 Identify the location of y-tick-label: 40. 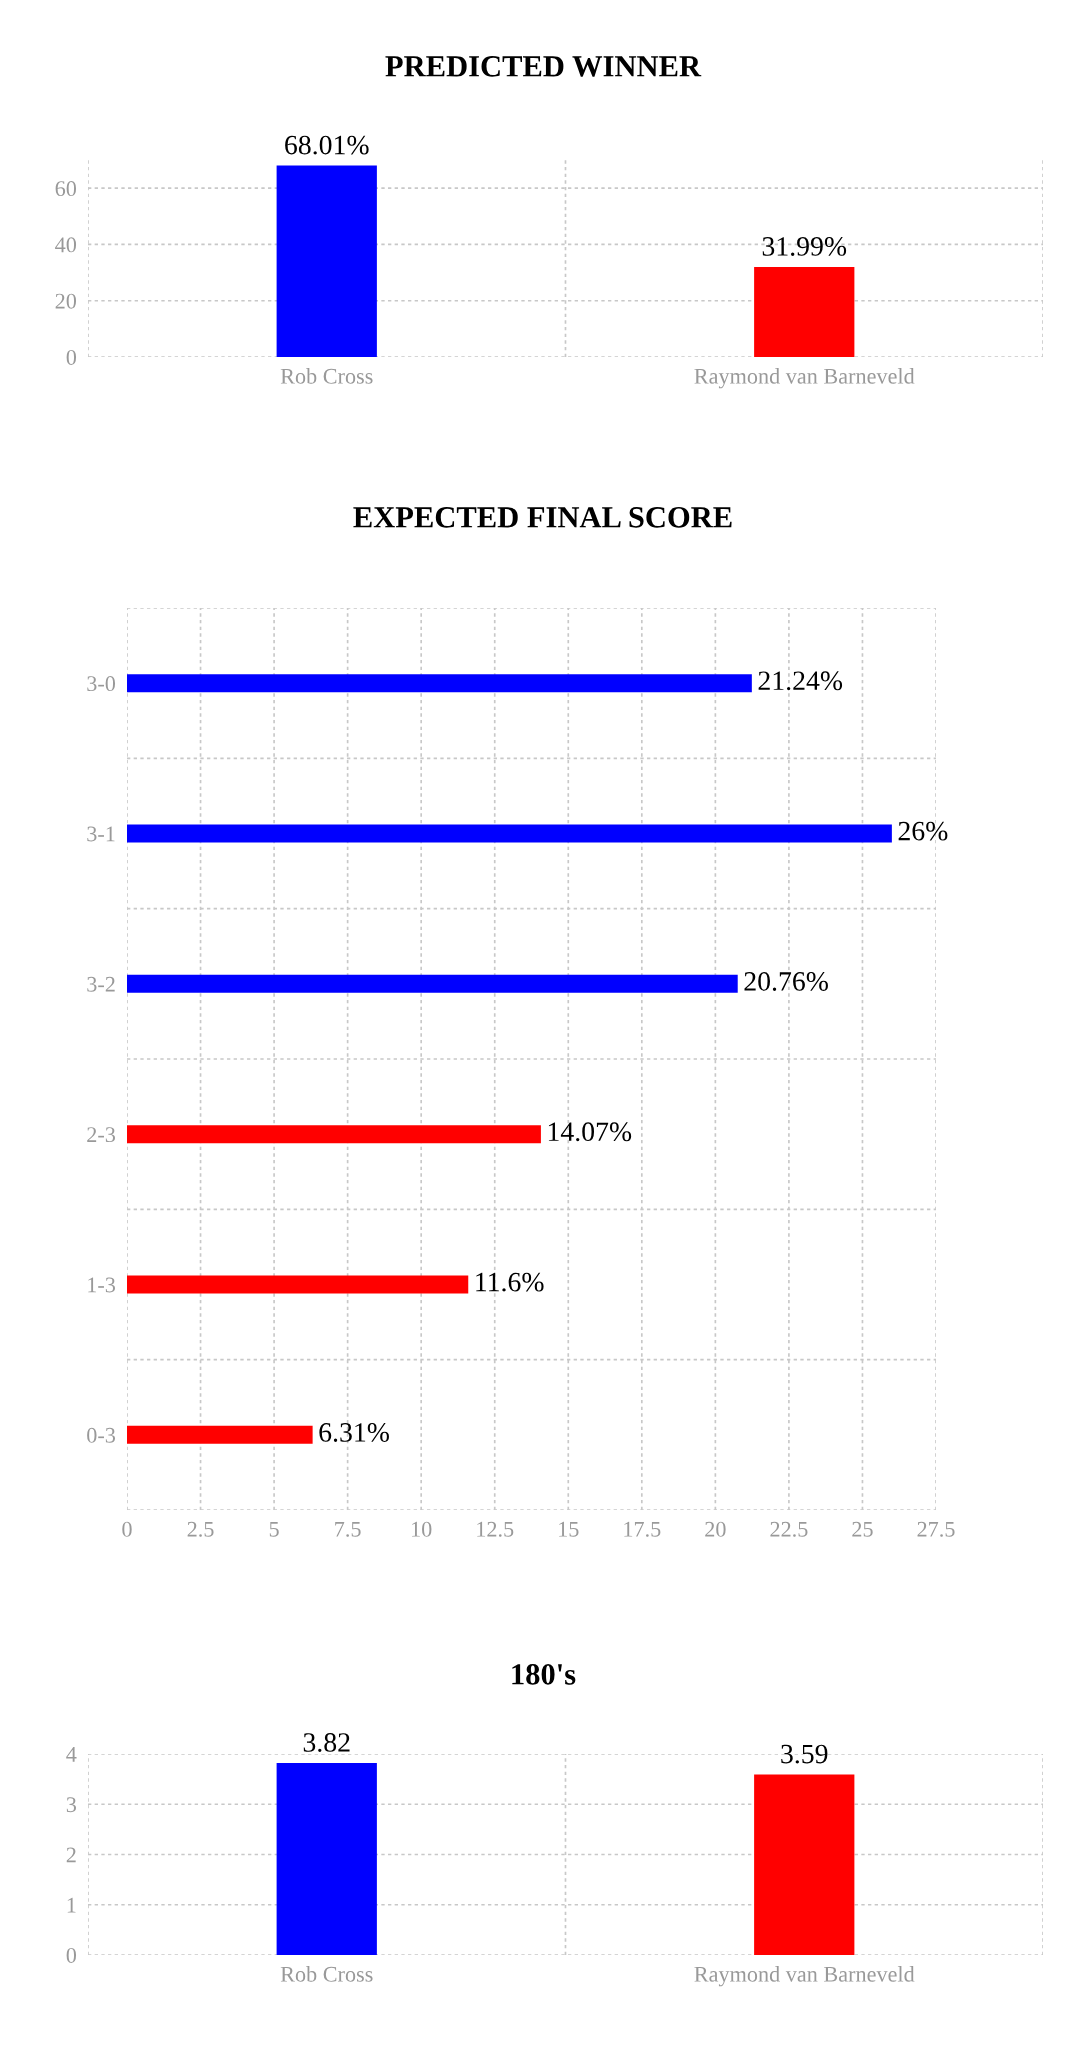
(66, 245).